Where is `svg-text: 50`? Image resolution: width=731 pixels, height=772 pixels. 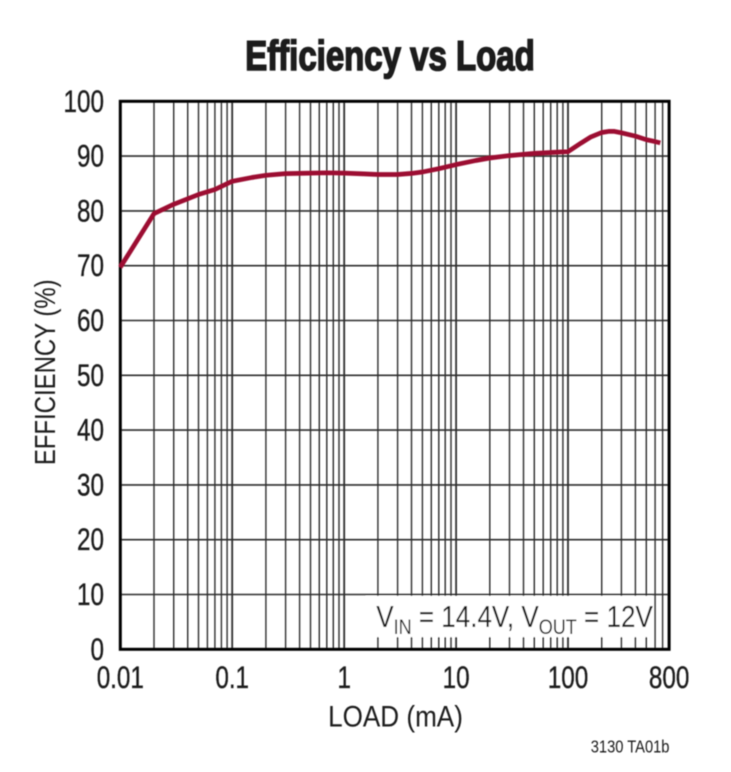
svg-text: 50 is located at coordinates (90, 375).